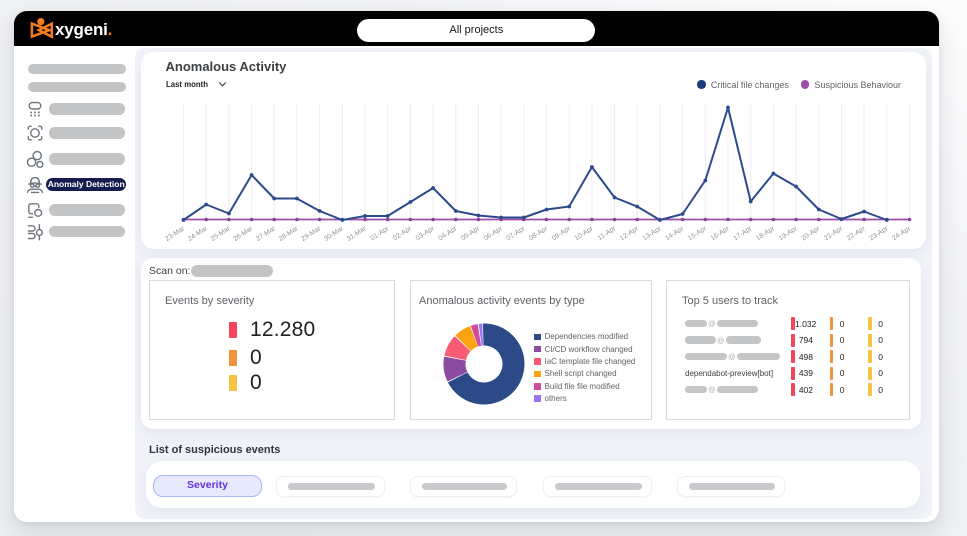  Describe the element at coordinates (403, 233) in the screenshot. I see `svg-text: 02-Apr` at that location.